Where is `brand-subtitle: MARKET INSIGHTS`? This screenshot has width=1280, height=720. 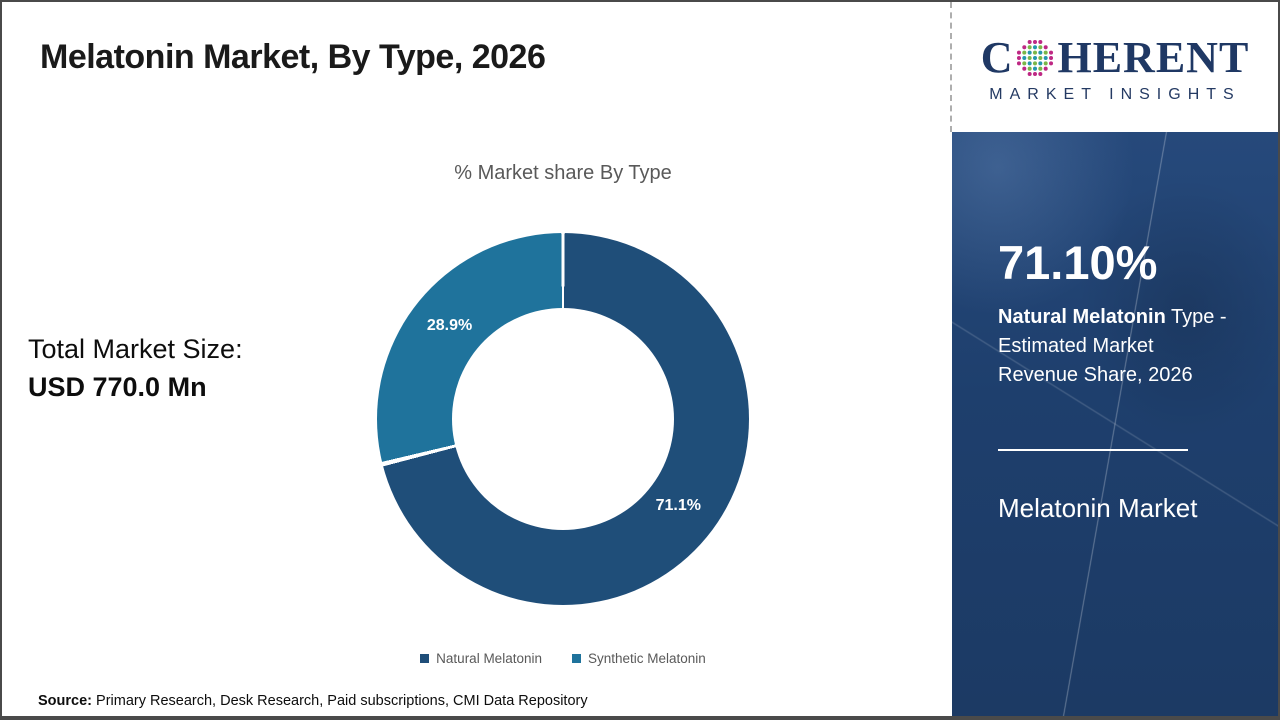
brand-subtitle: MARKET INSIGHTS is located at coordinates (1115, 94).